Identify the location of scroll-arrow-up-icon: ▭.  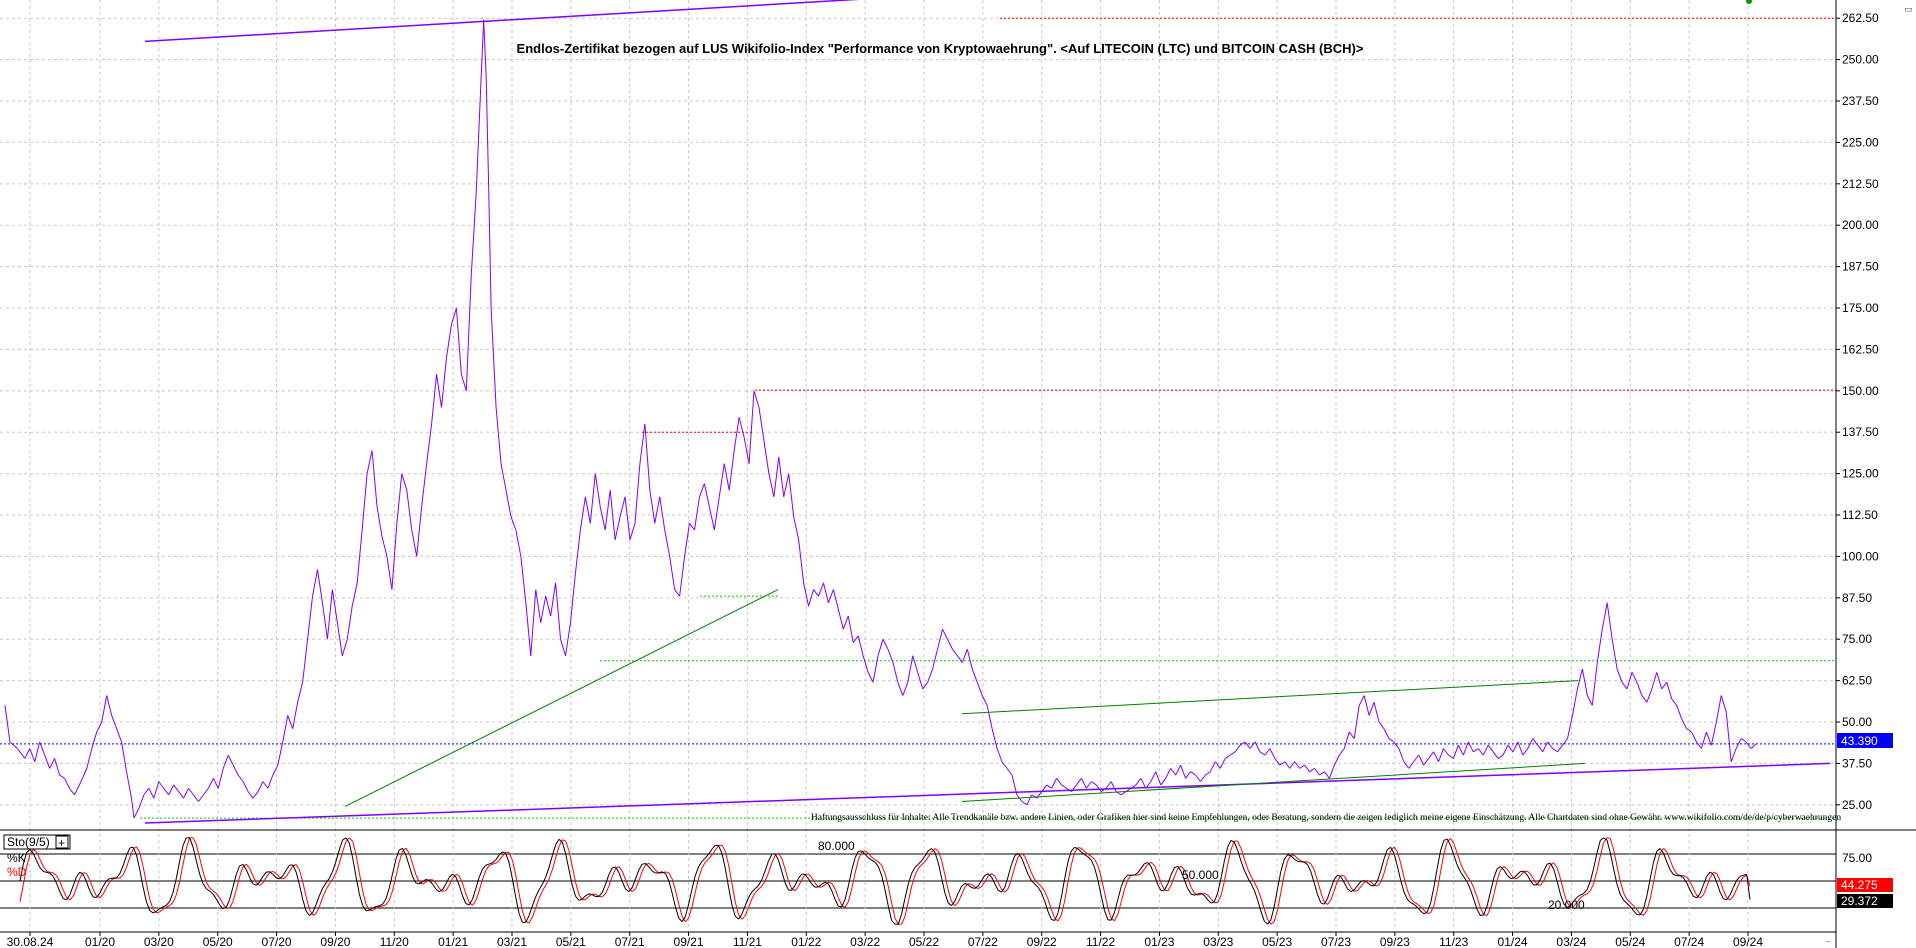
(1908, 10).